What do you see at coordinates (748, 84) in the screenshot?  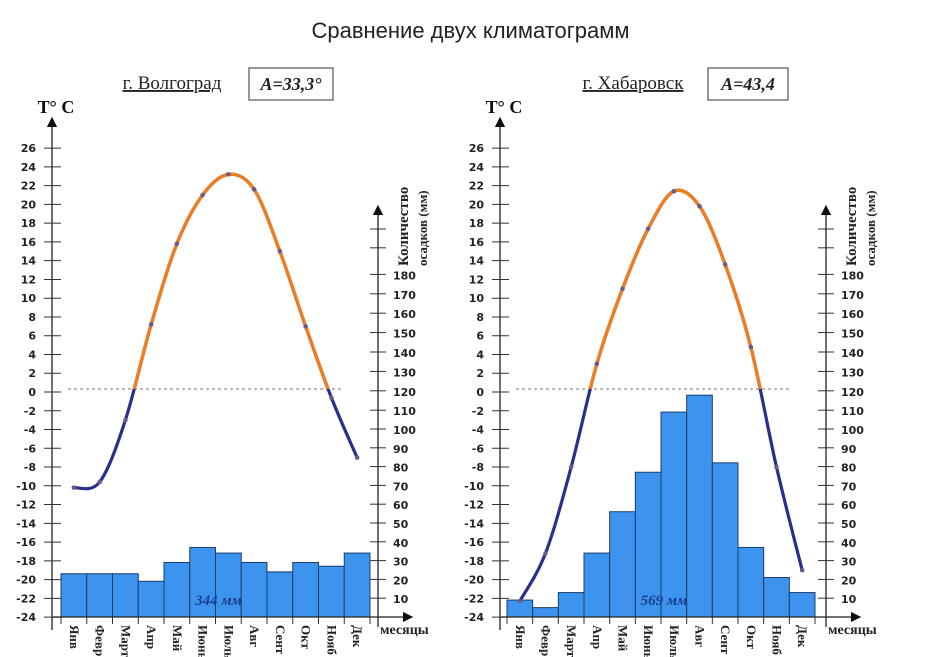 I see `amplitude-box` at bounding box center [748, 84].